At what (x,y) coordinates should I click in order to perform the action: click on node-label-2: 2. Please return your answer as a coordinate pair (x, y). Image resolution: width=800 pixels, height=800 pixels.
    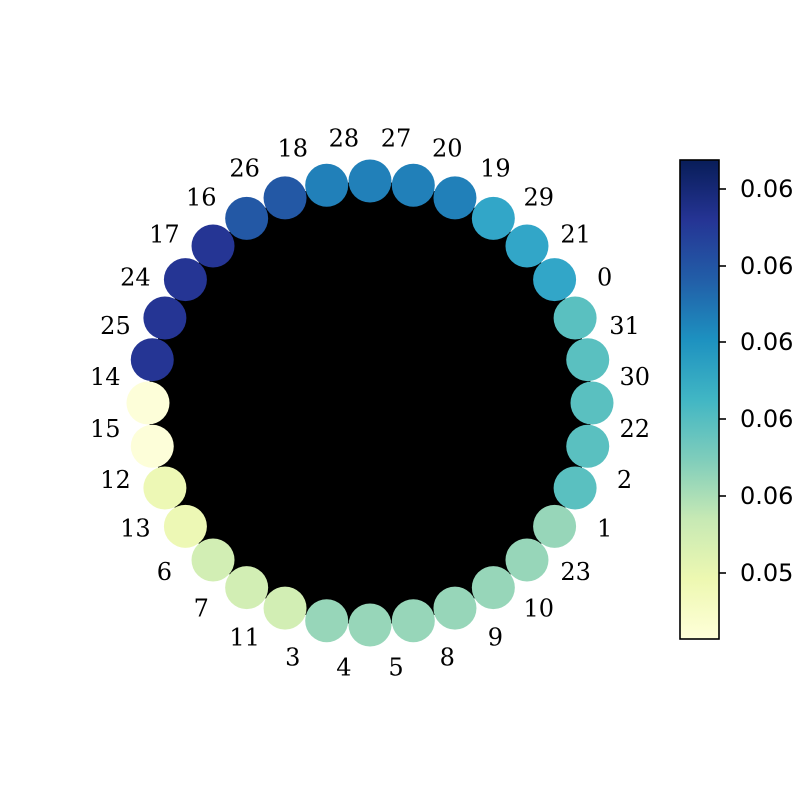
    Looking at the image, I should click on (624, 480).